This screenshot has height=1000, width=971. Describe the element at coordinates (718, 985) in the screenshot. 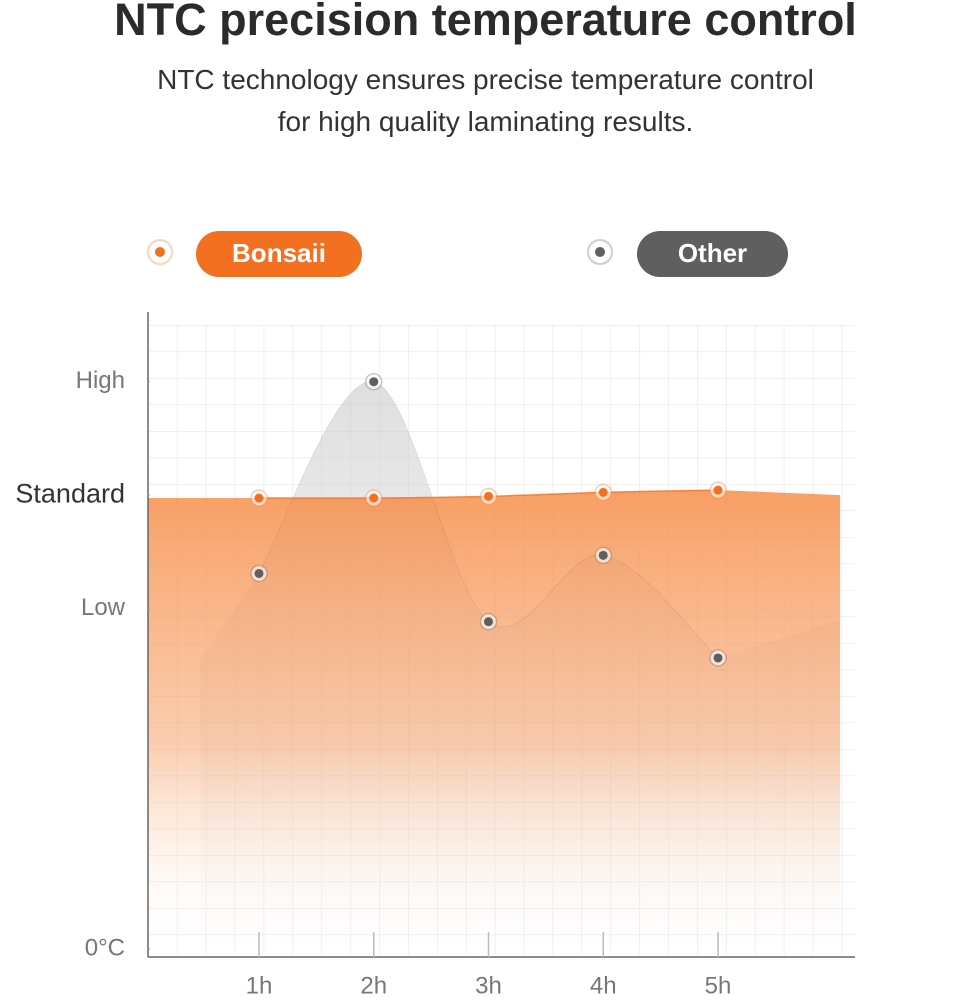

I see `x-tick-label: 5h` at that location.